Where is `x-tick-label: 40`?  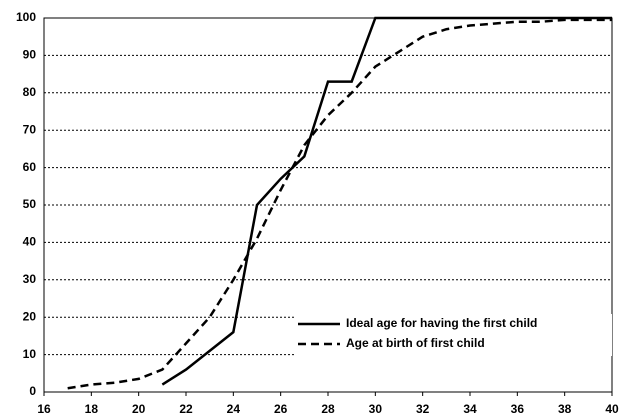
x-tick-label: 40 is located at coordinates (612, 409).